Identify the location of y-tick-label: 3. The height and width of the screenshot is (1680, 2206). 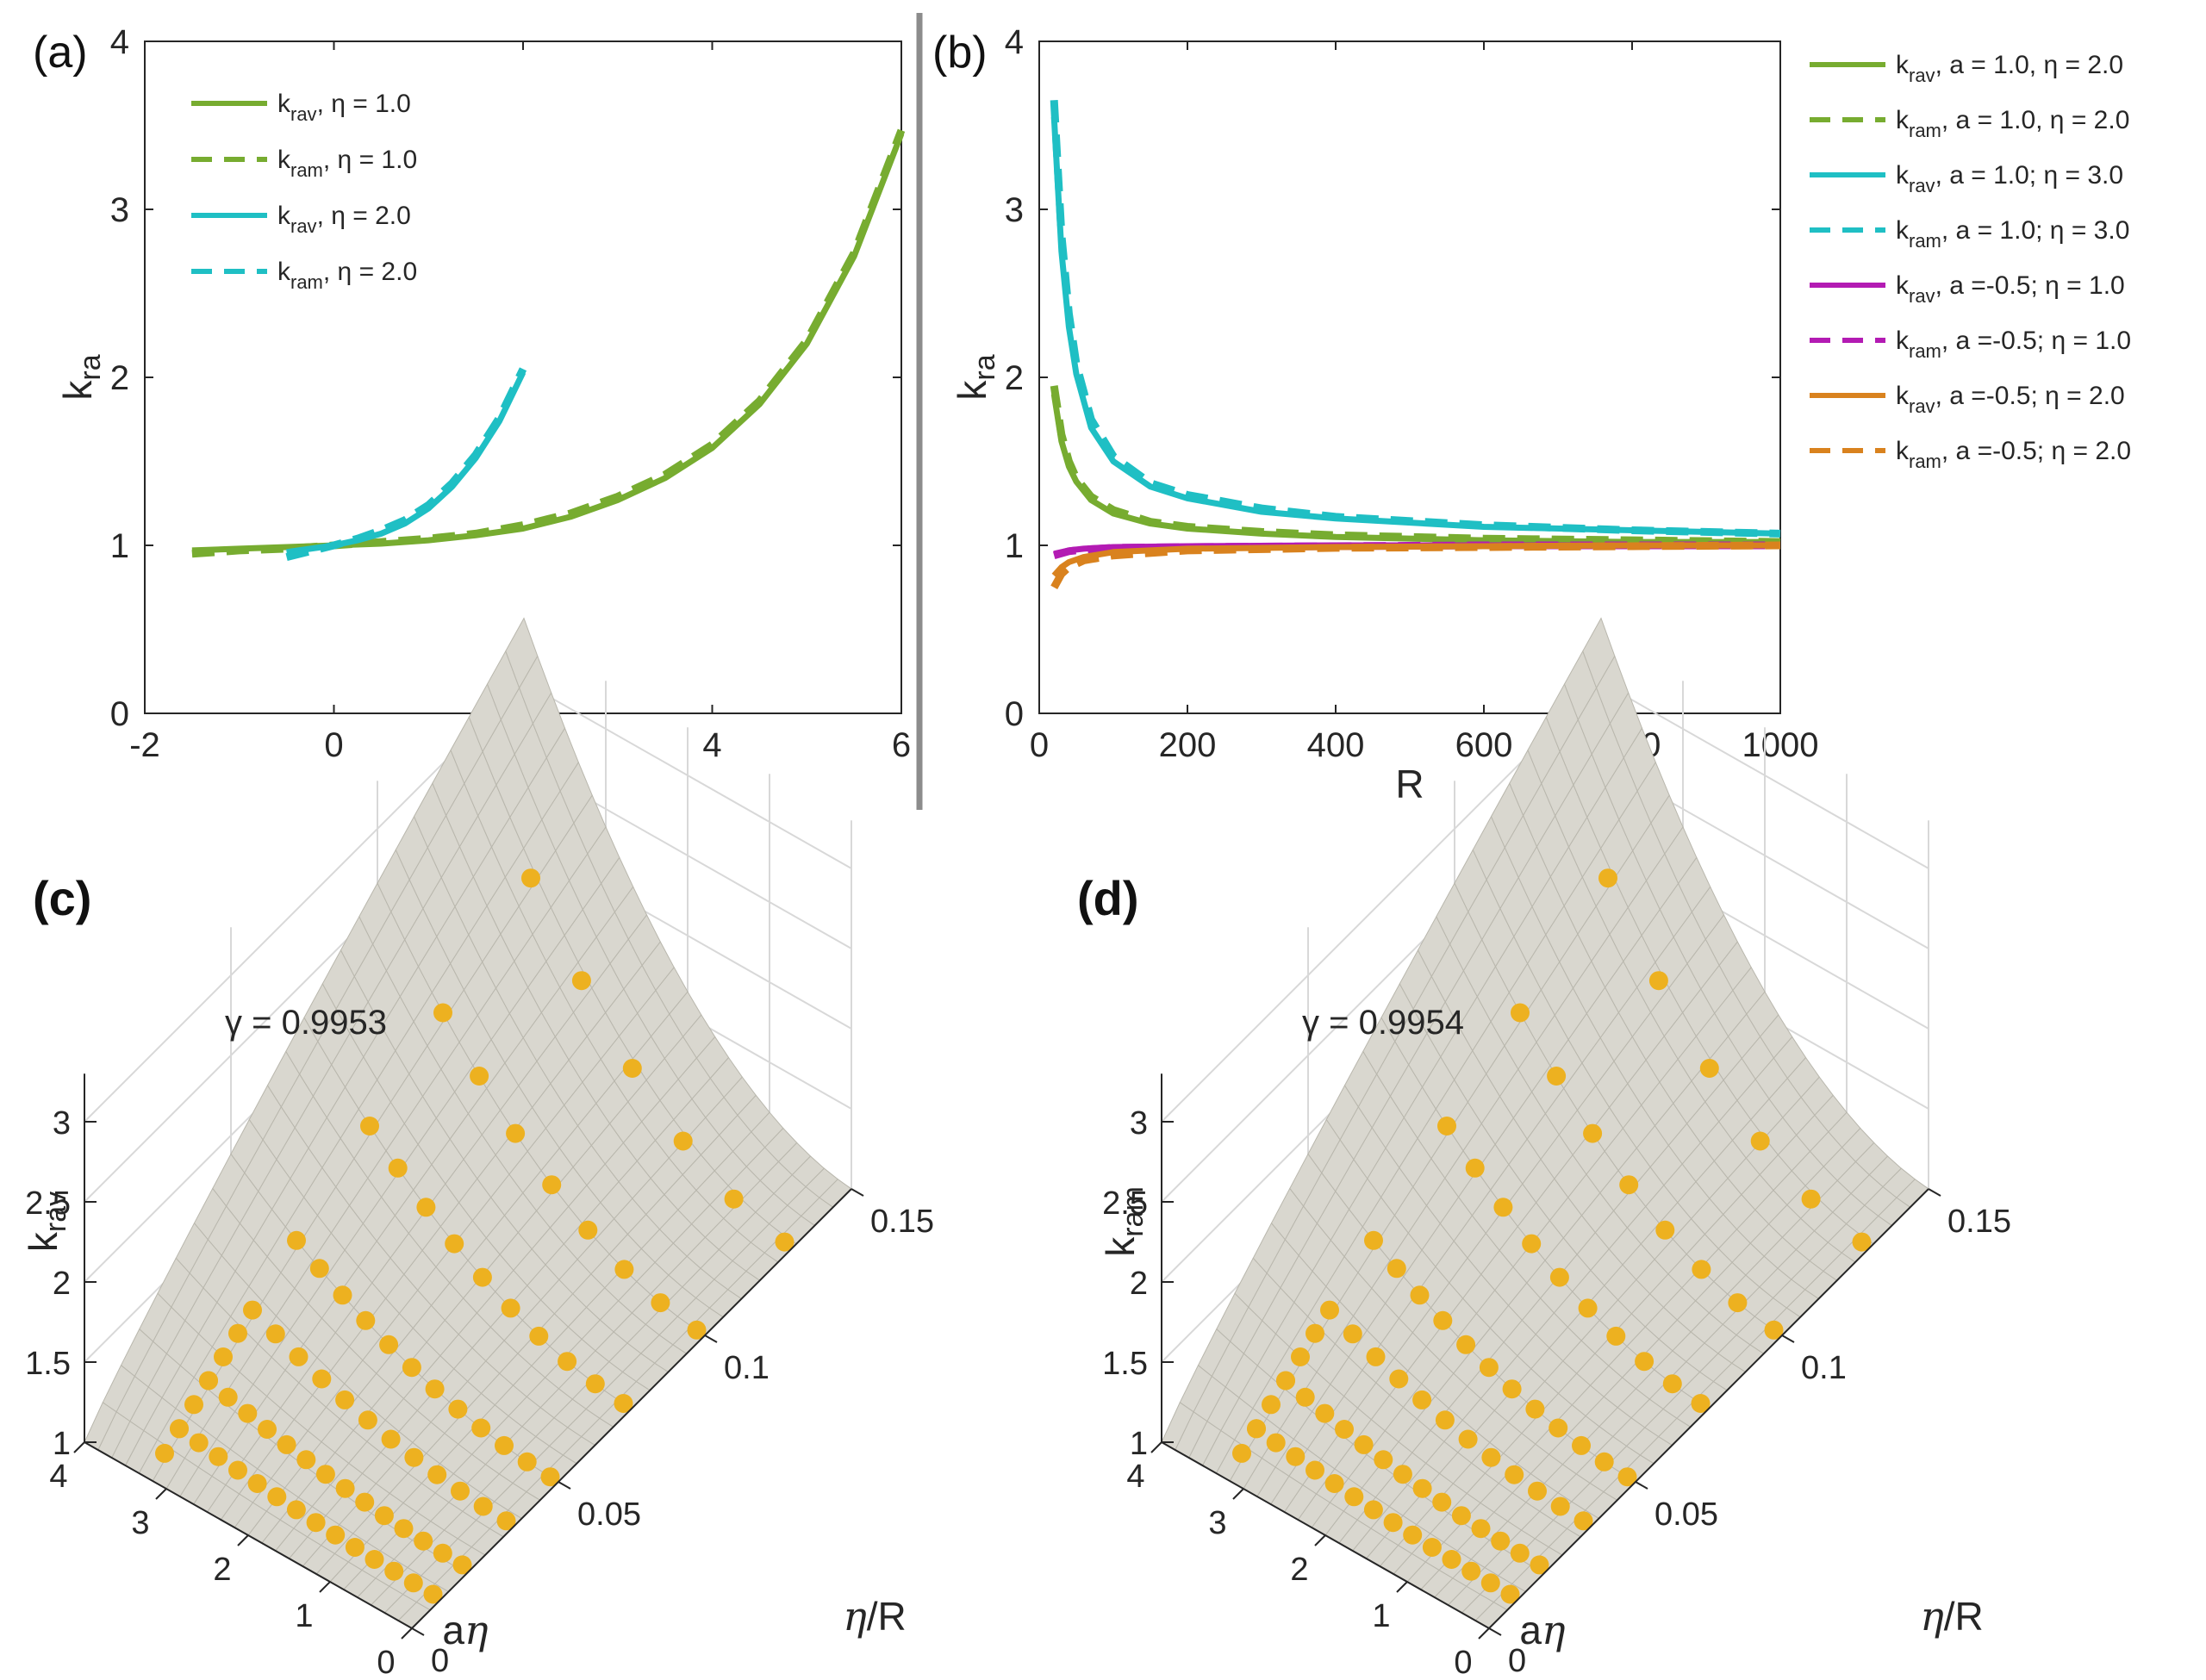
(1014, 210).